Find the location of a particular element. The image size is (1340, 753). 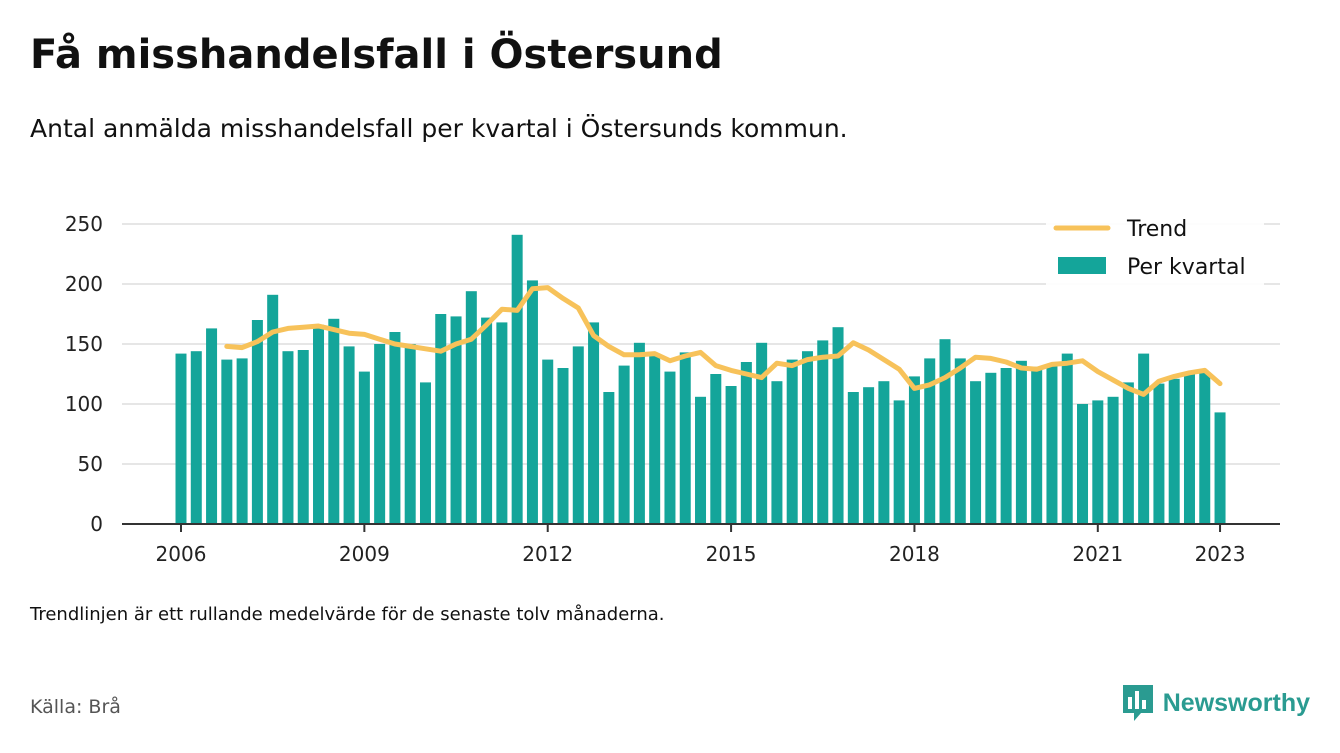

x-tick-label: 2018 is located at coordinates (914, 554).